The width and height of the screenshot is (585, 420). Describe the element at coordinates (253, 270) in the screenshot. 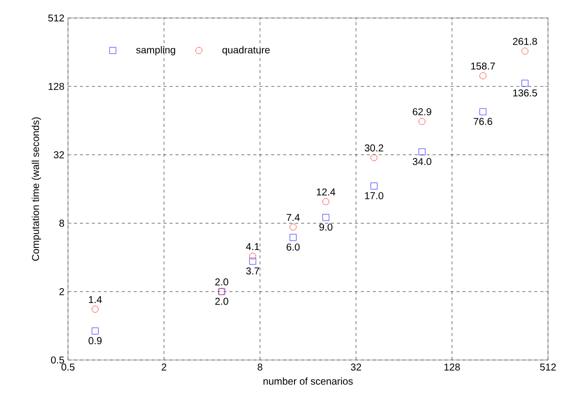

I see `data-label: 3.7` at that location.